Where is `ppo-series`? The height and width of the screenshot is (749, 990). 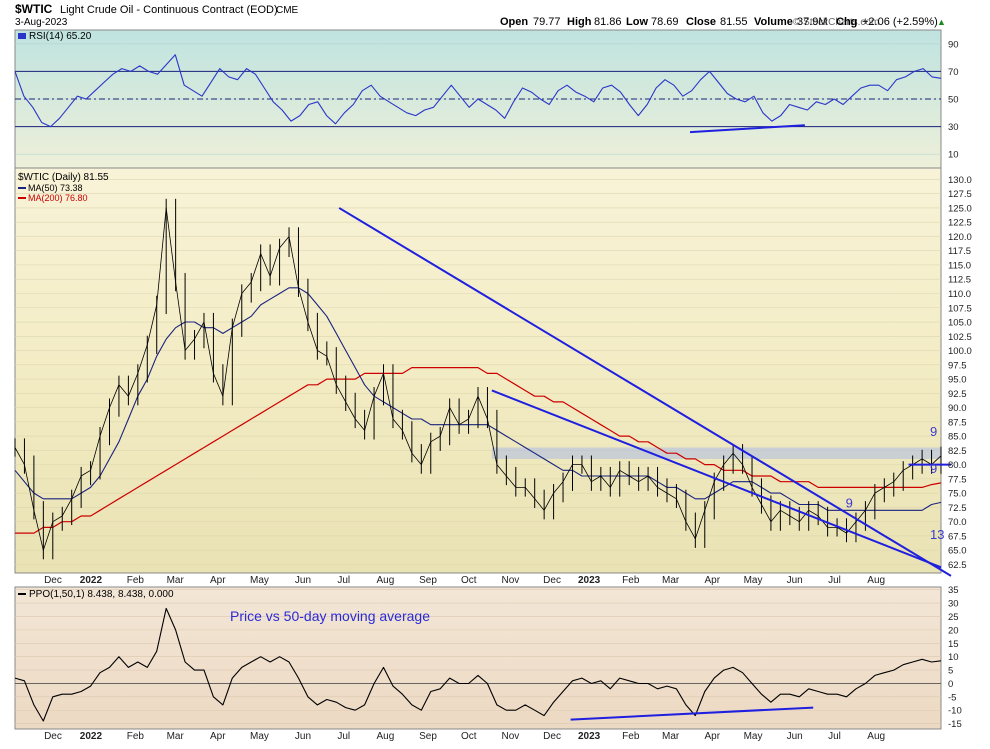 ppo-series is located at coordinates (478, 664).